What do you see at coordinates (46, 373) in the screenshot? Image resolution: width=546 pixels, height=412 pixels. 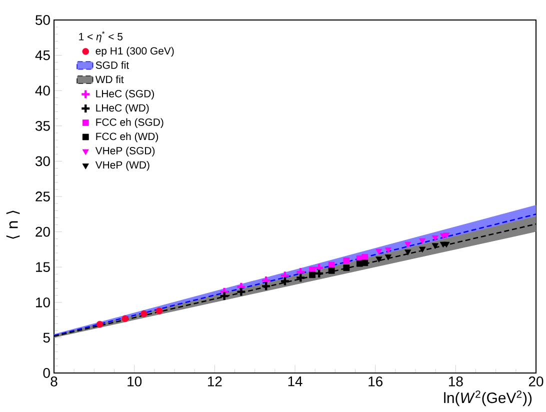 I see `y-tick-label: 0` at bounding box center [46, 373].